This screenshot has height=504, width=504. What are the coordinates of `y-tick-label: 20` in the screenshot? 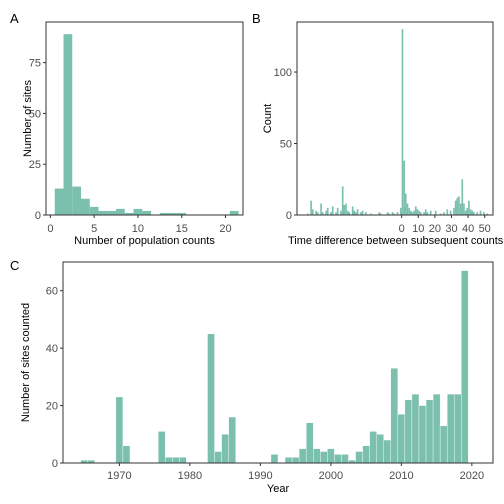 It's located at (52, 407).